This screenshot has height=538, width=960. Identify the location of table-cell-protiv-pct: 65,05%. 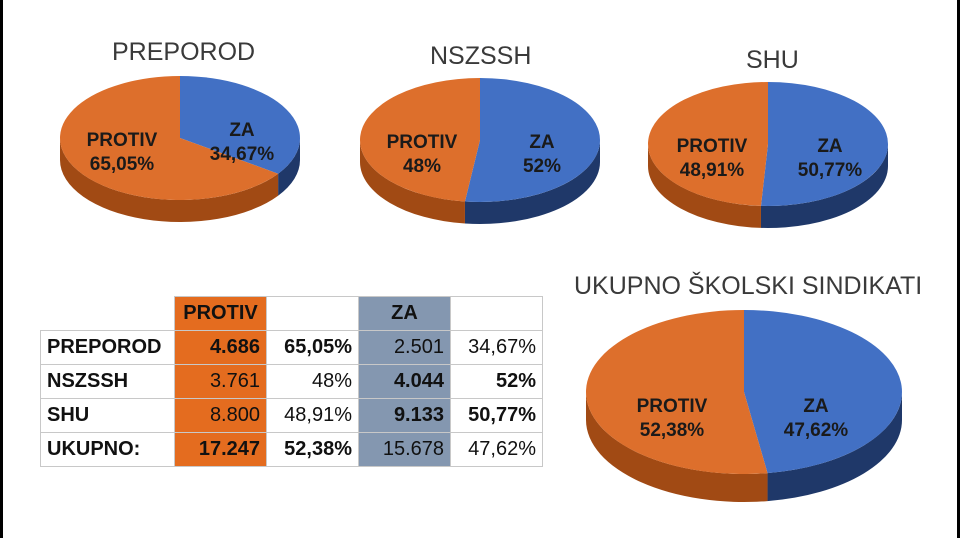
(312, 347).